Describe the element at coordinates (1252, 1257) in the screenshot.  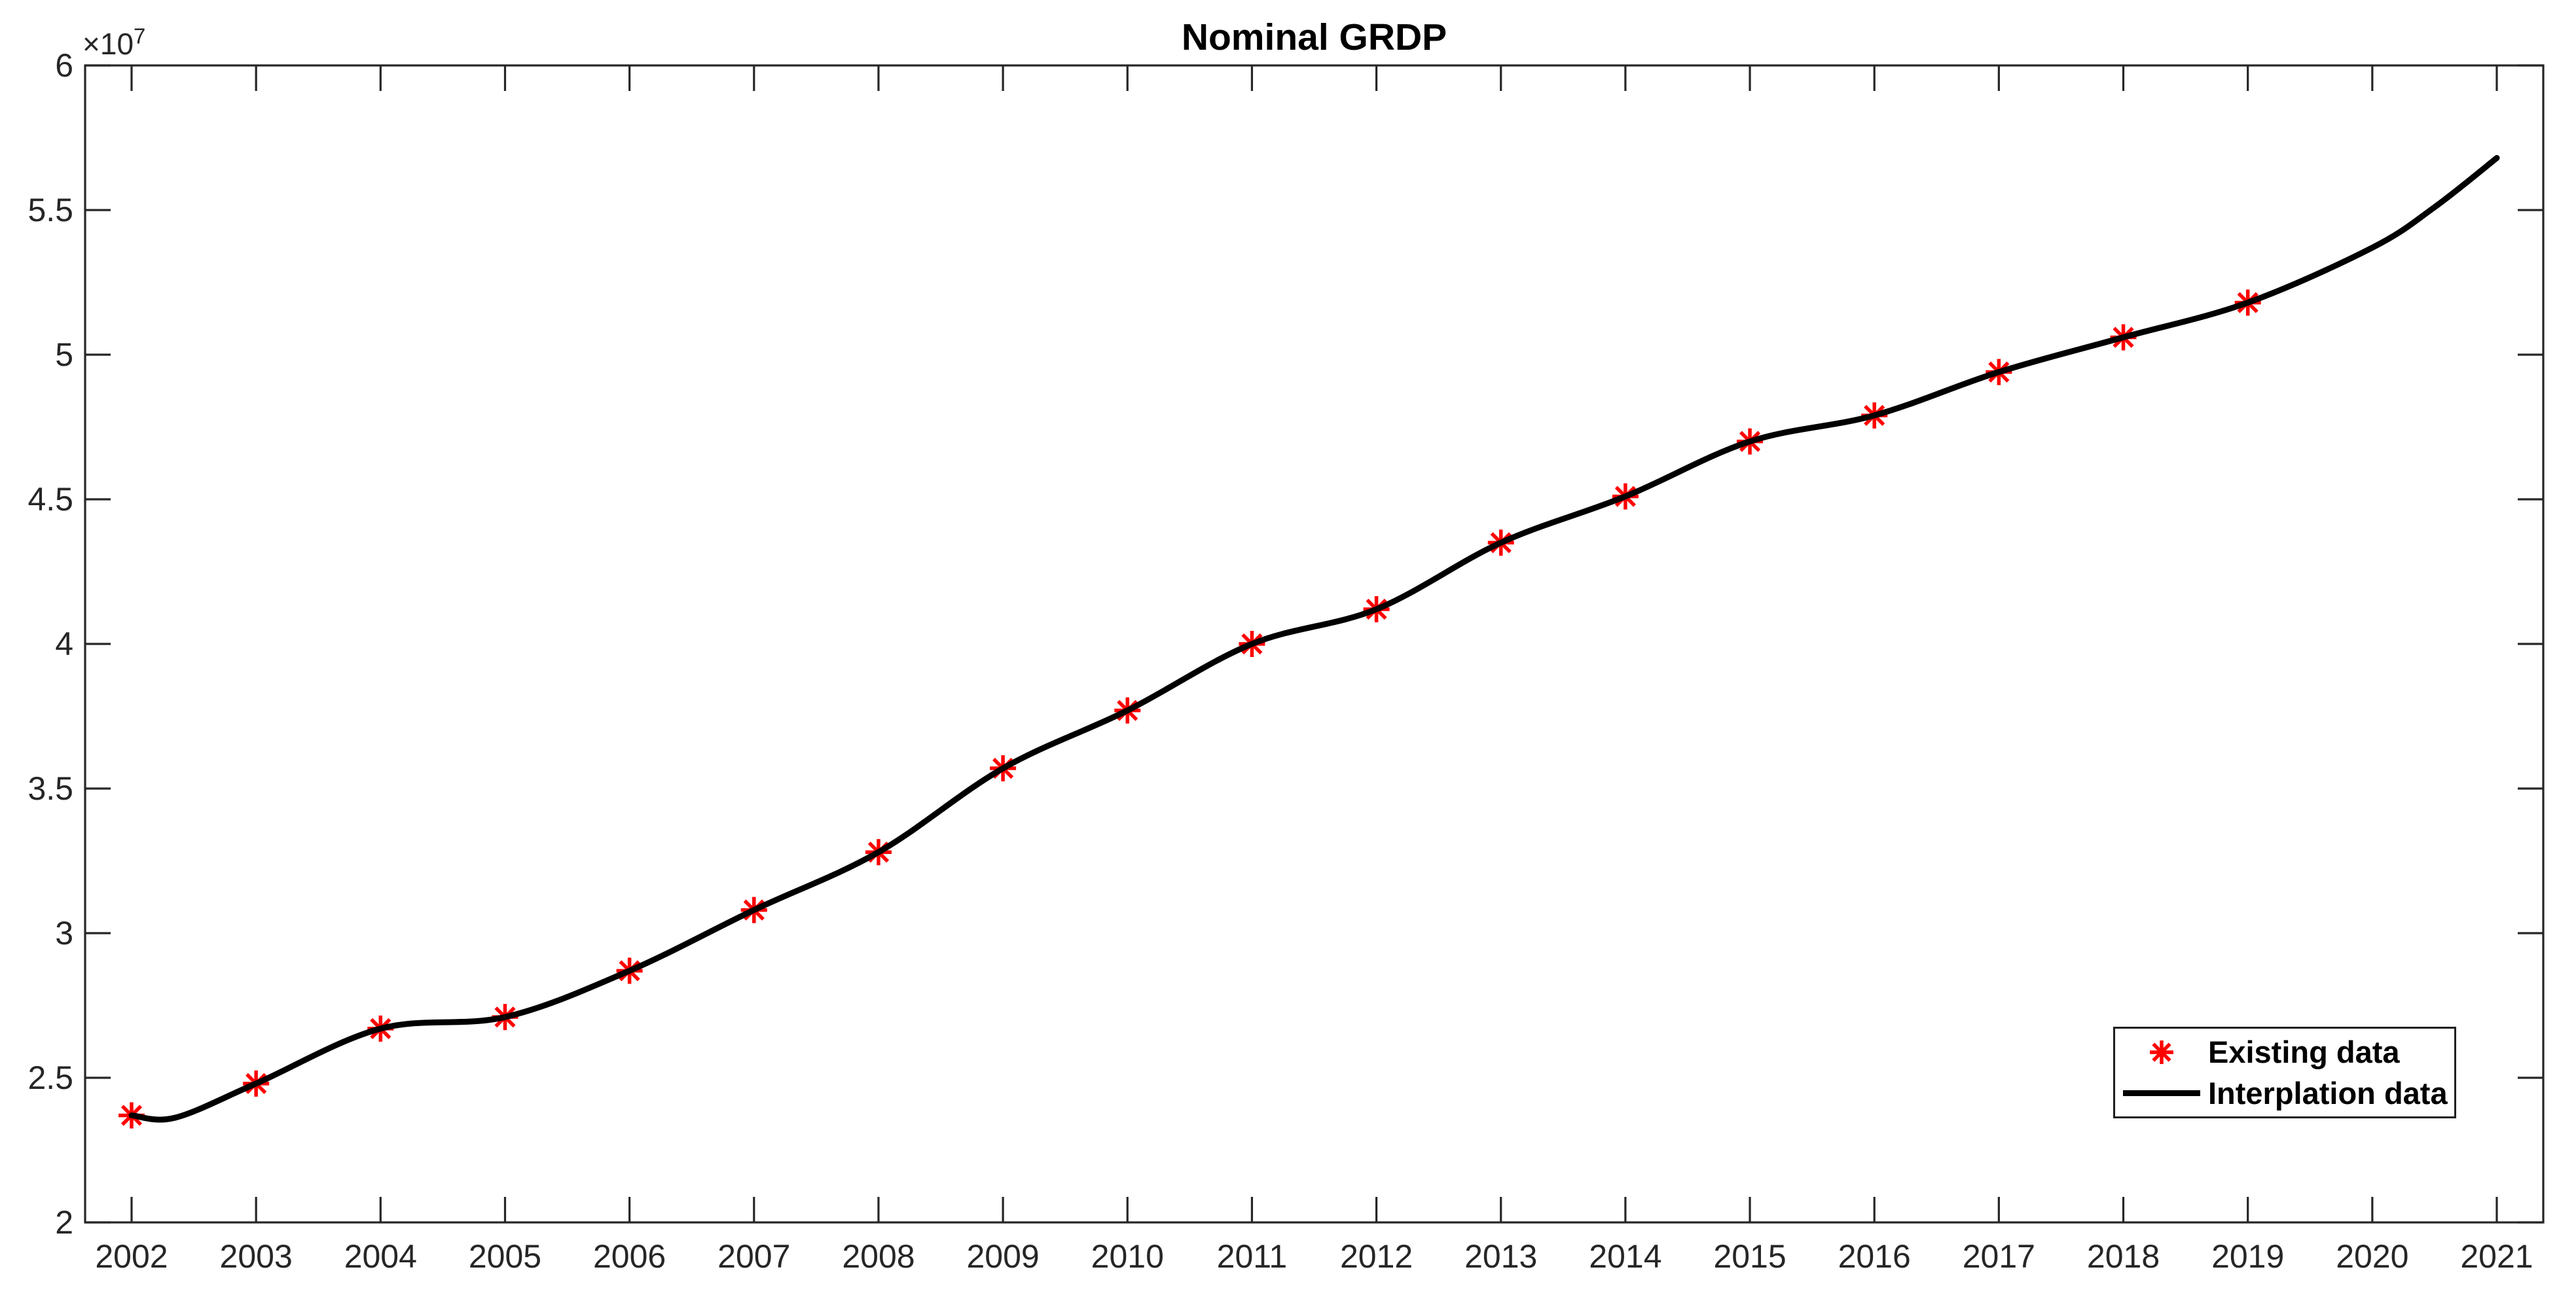
I see `x-tick-label-2011: 2011` at that location.